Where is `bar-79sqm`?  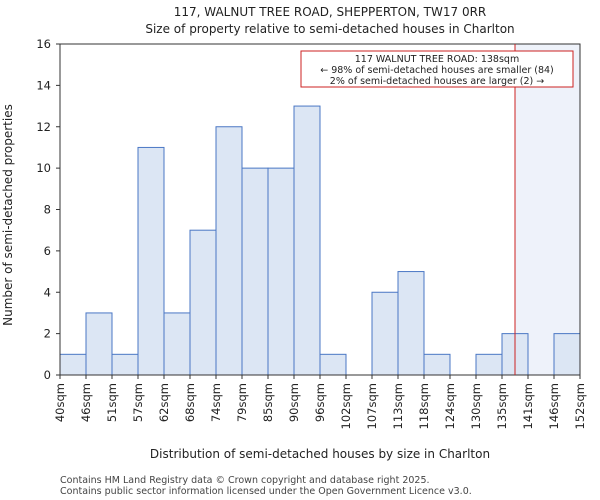
bar-79sqm is located at coordinates (255, 271).